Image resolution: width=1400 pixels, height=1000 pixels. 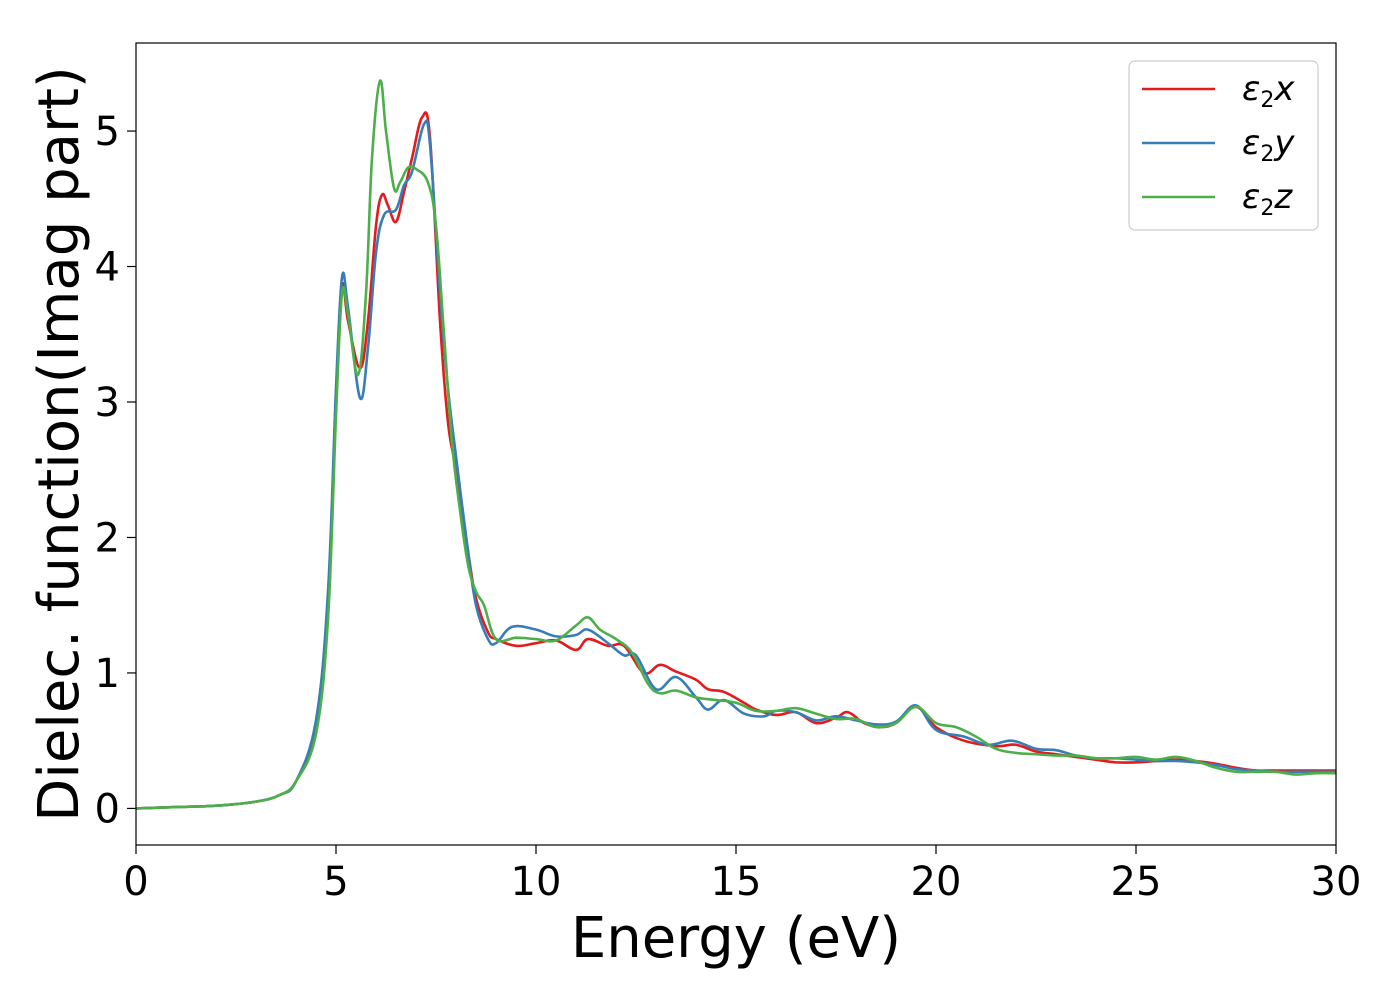 I want to click on x-tick-label: 5, so click(x=335, y=882).